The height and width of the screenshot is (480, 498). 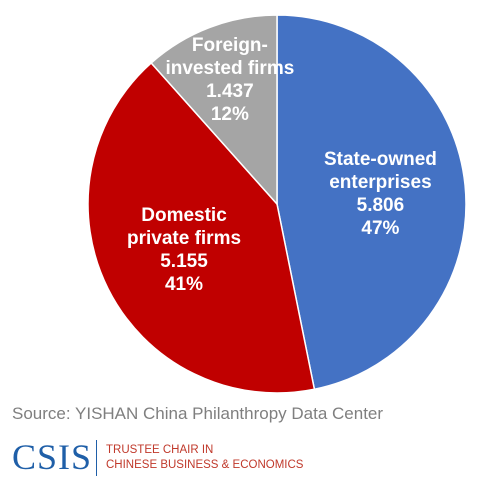 I want to click on slice-label: State-owned enterprises 5.806 47%, so click(x=380, y=194).